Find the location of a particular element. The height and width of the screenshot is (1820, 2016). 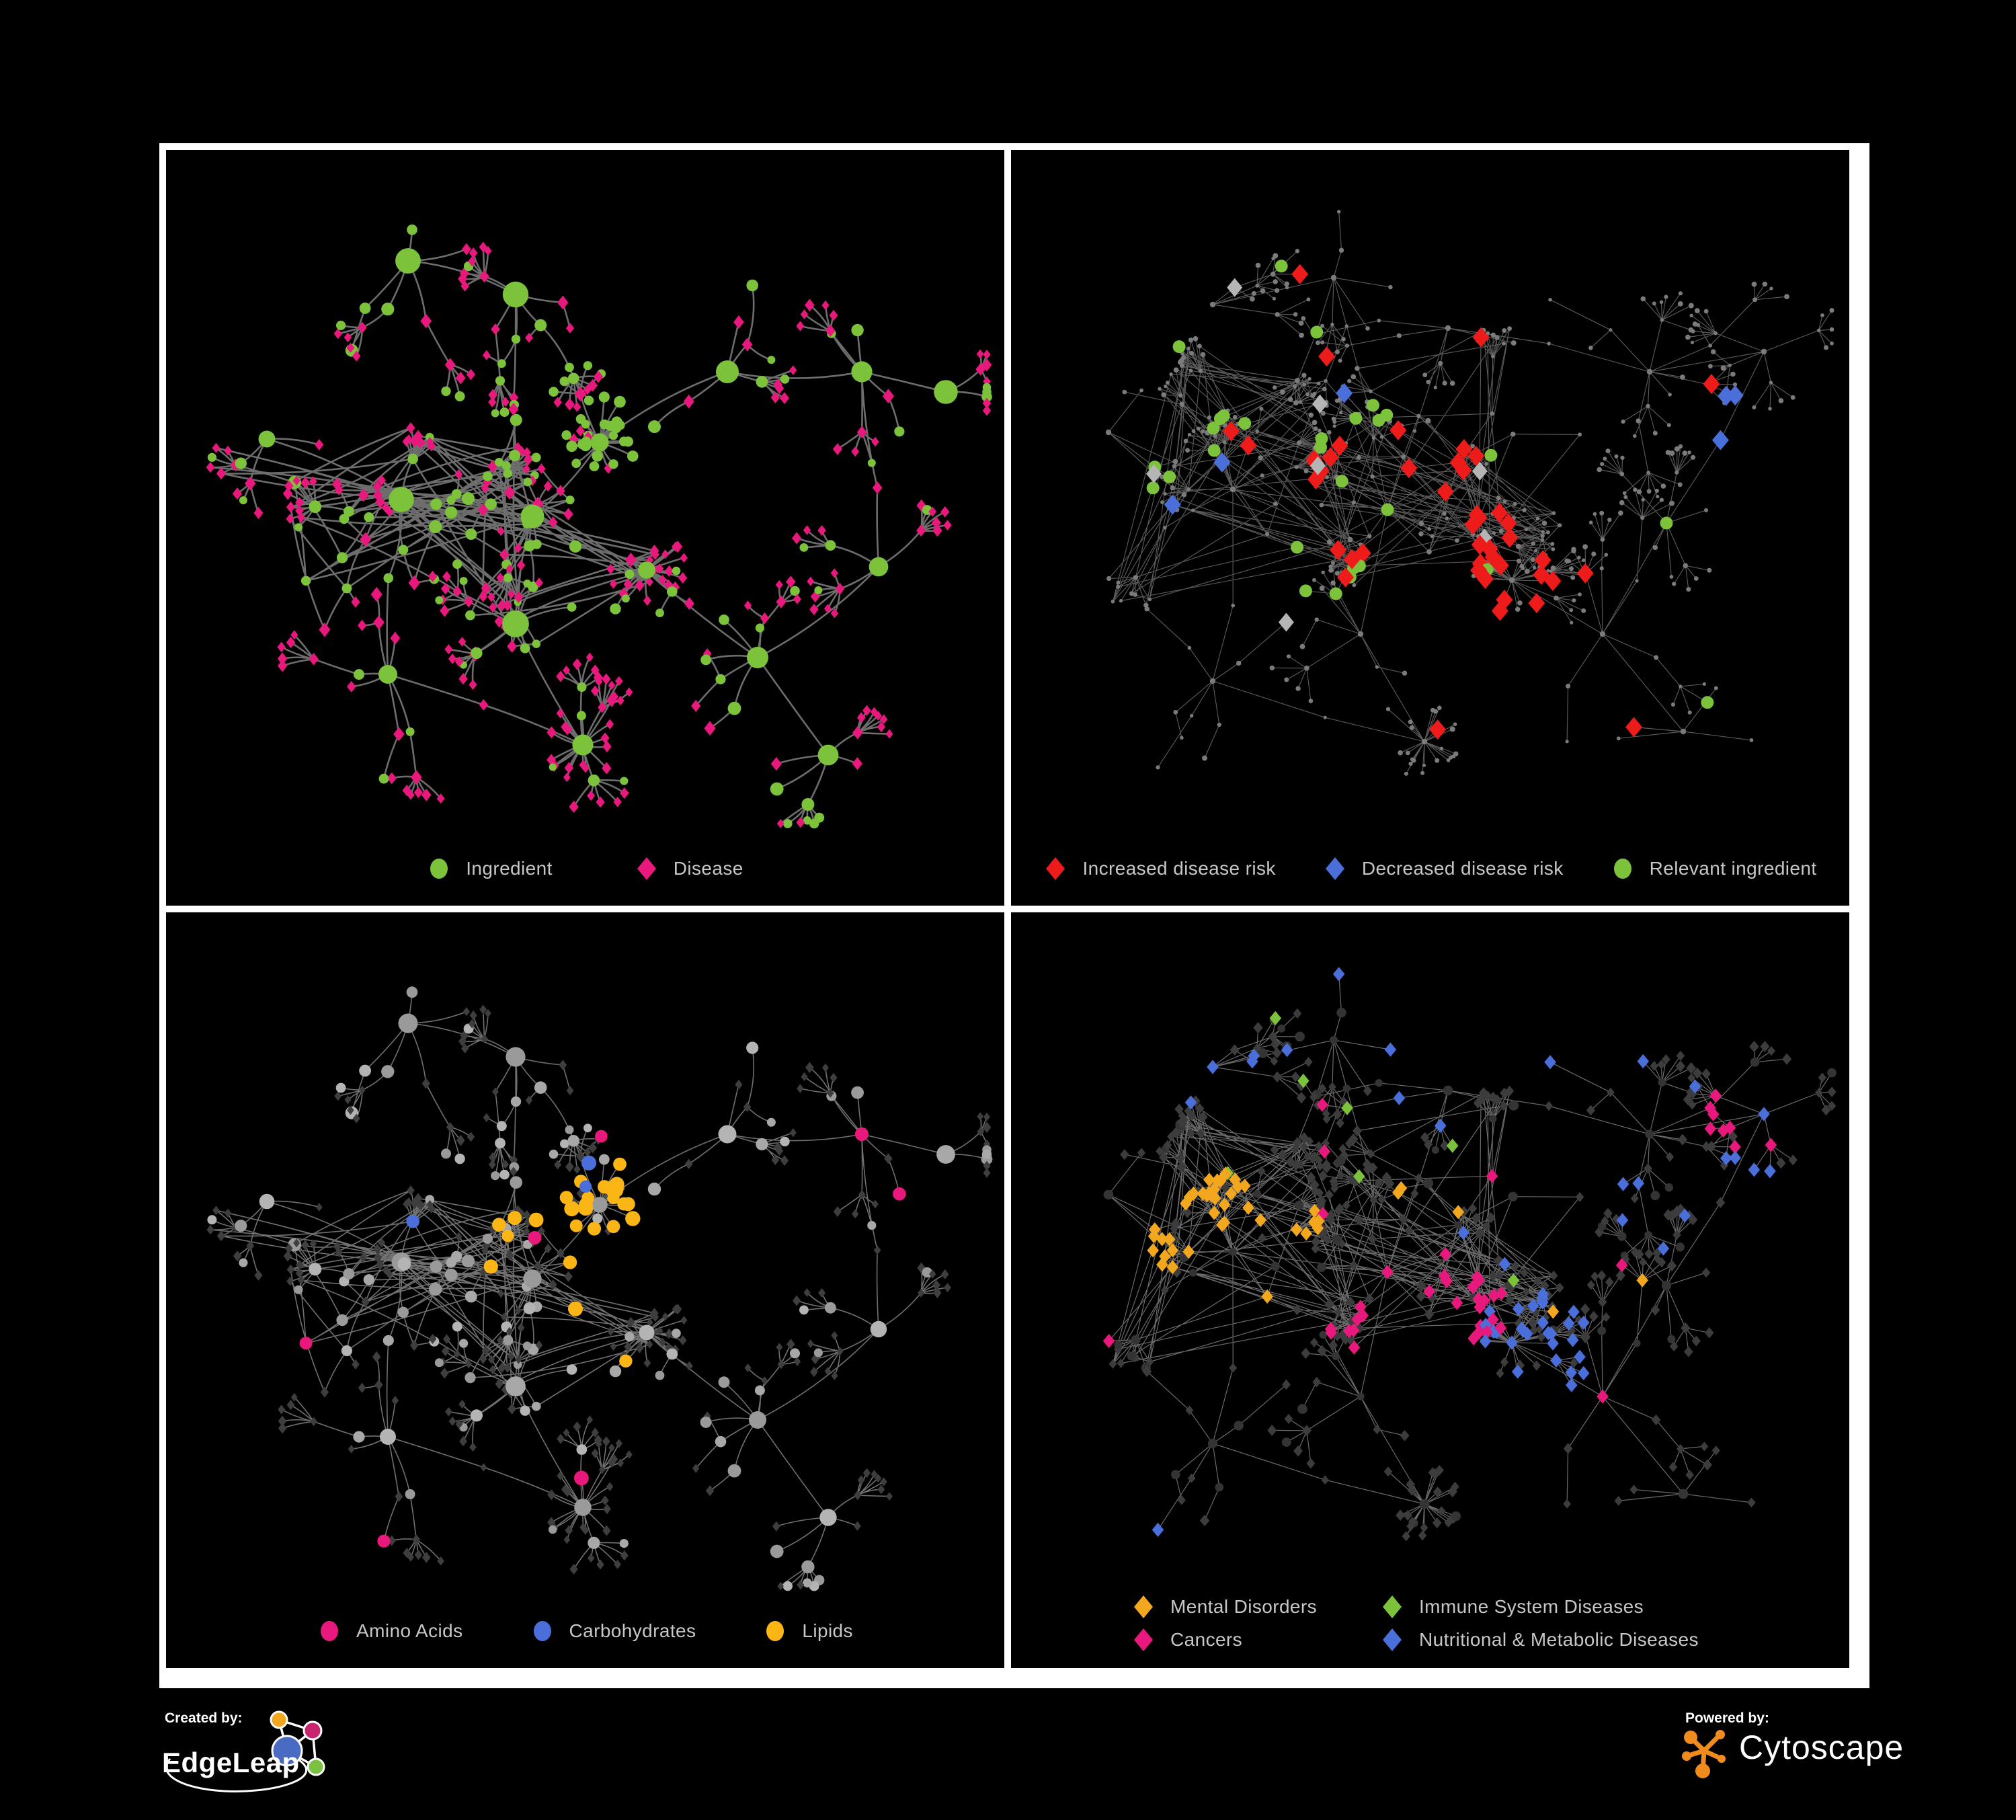

network-disease-classes is located at coordinates (1469, 1254).